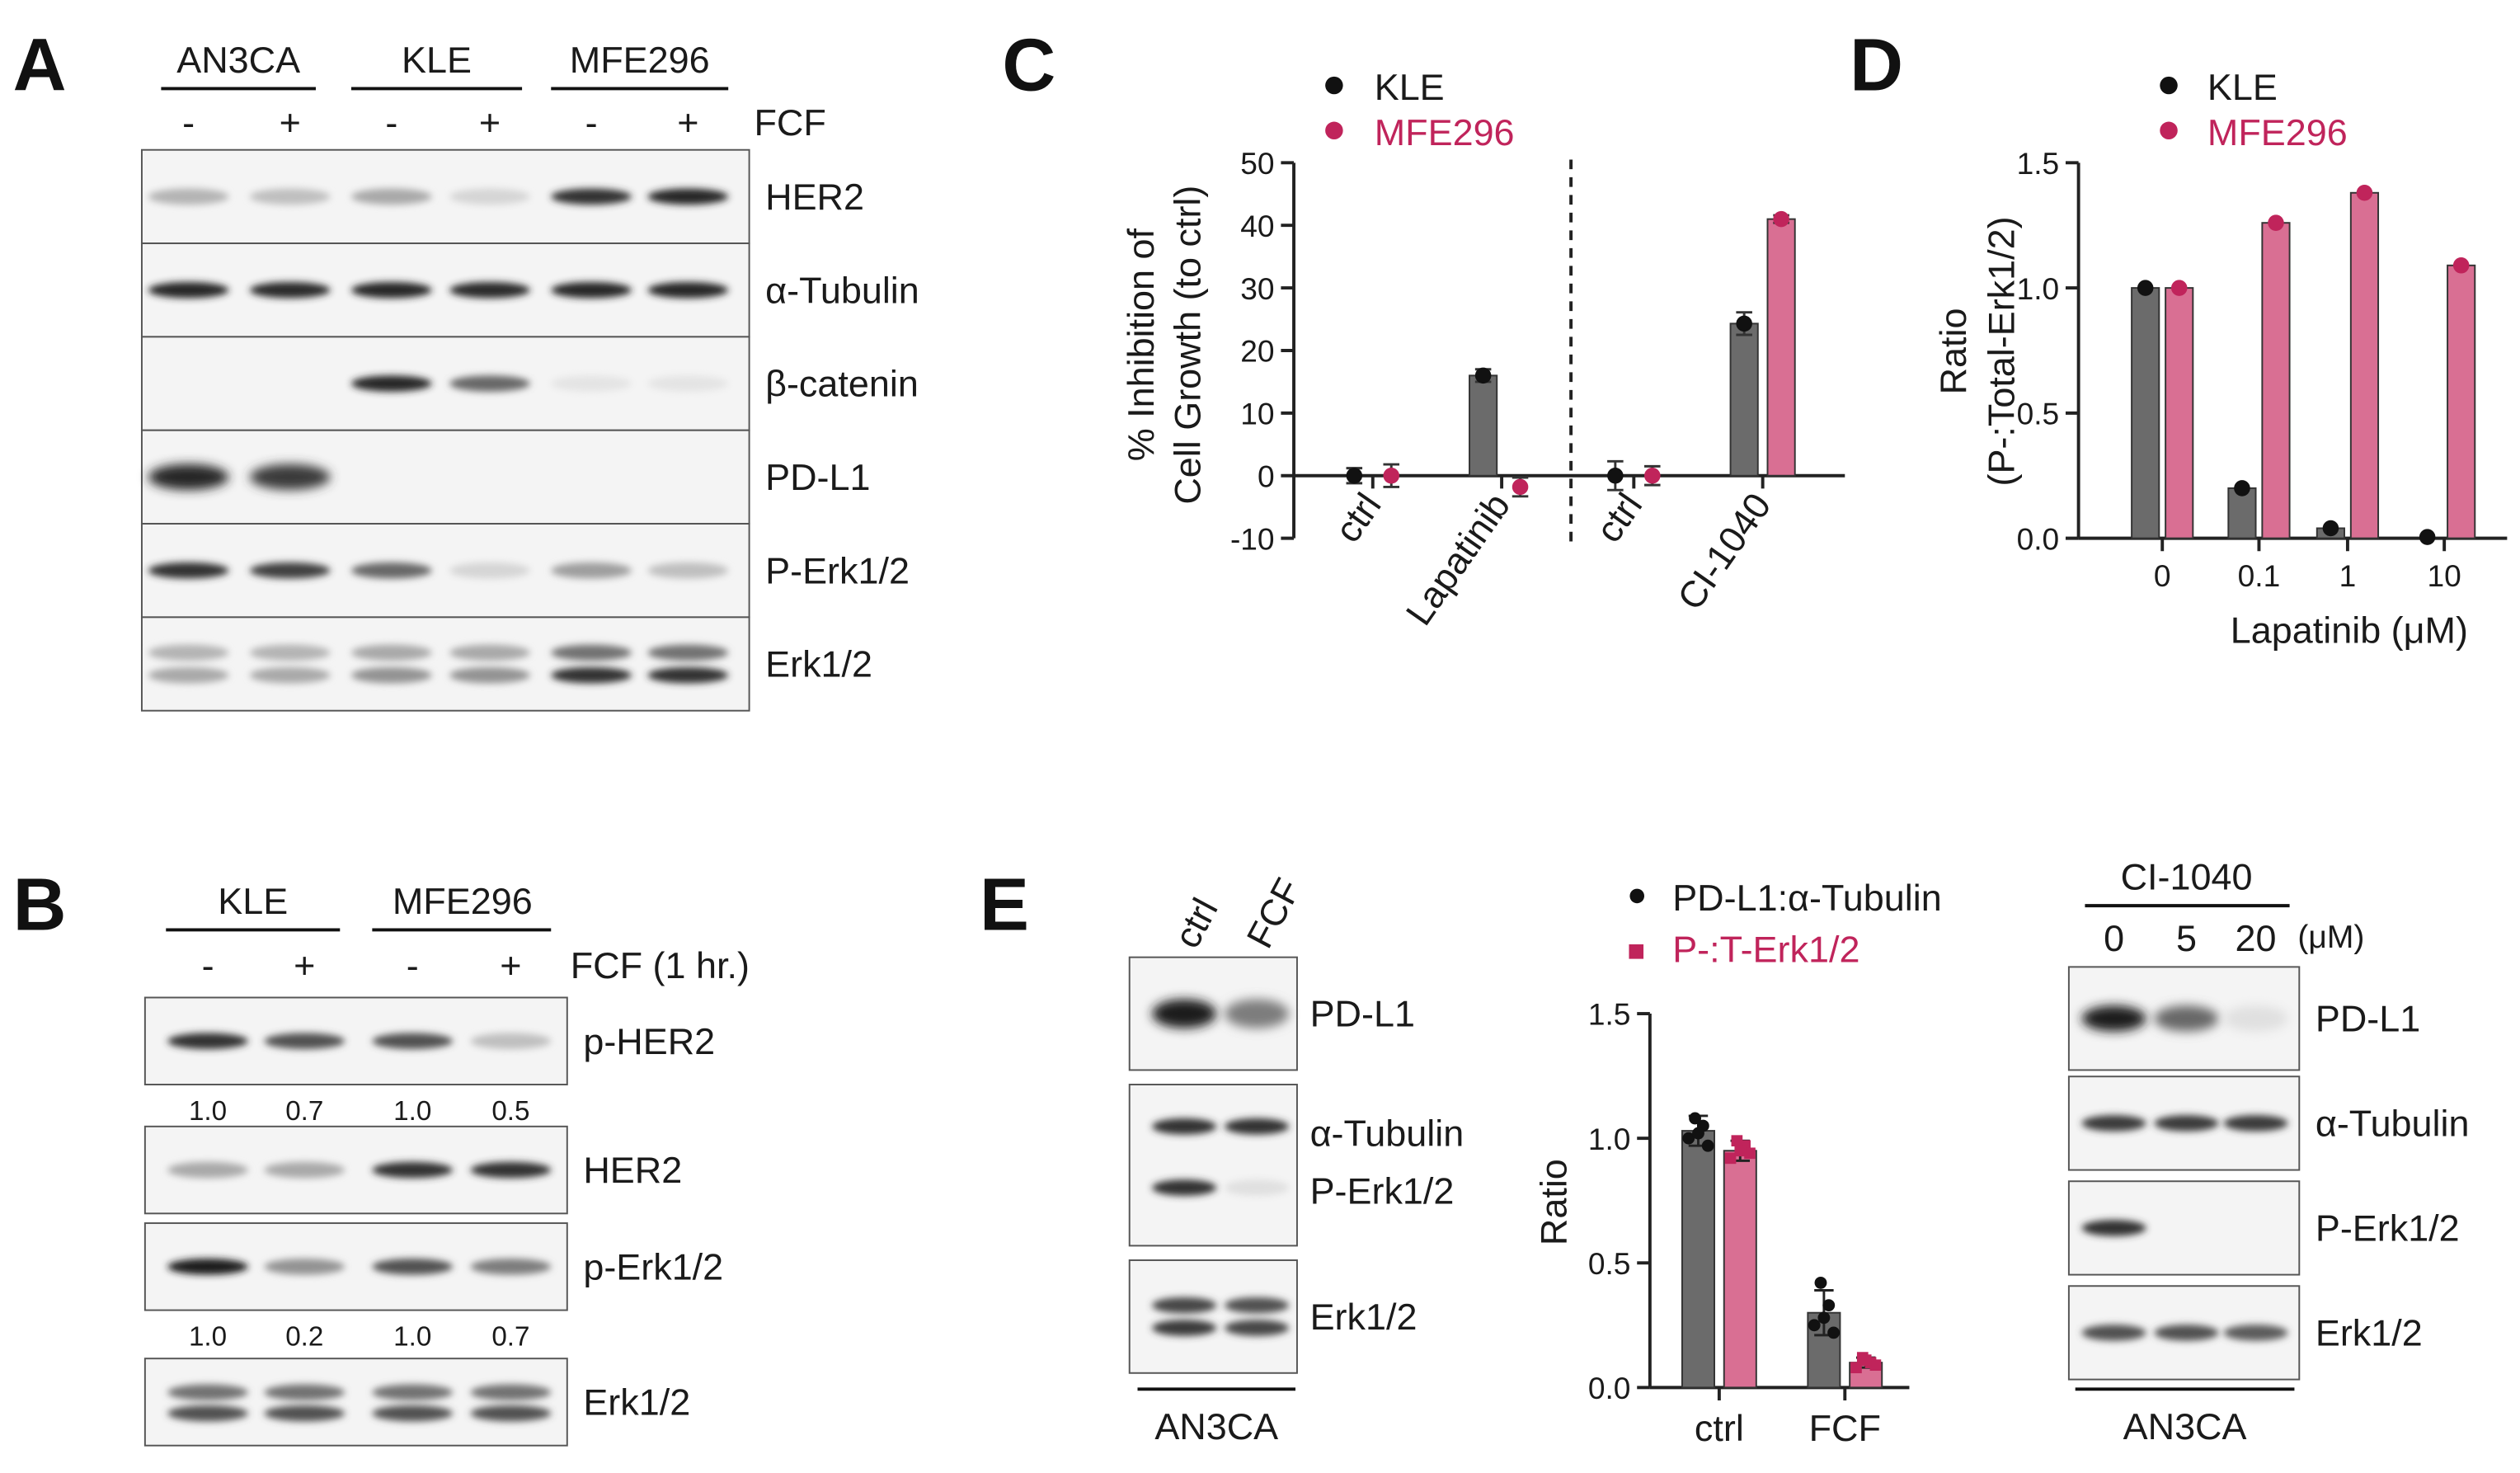  What do you see at coordinates (510, 1111) in the screenshot?
I see `quant-value: 0.5` at bounding box center [510, 1111].